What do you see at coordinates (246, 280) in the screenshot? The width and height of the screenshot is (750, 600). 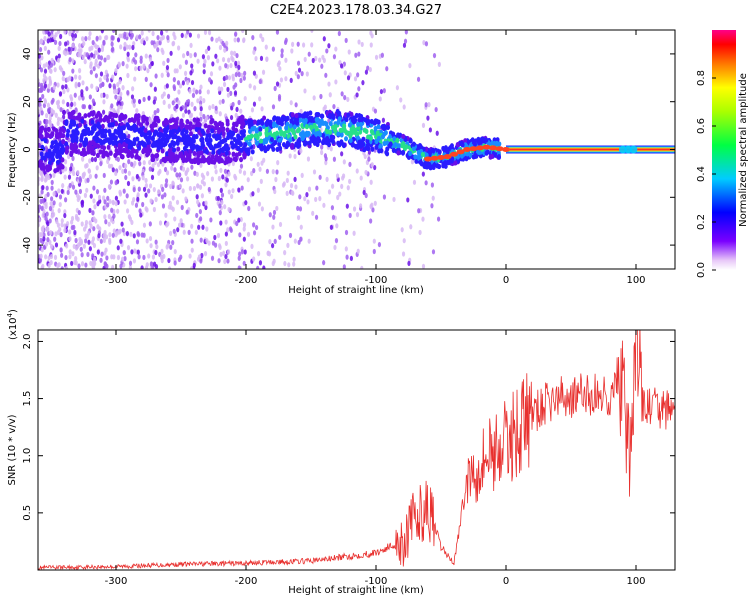 I see `spectrogram-x-tick-label: -200` at bounding box center [246, 280].